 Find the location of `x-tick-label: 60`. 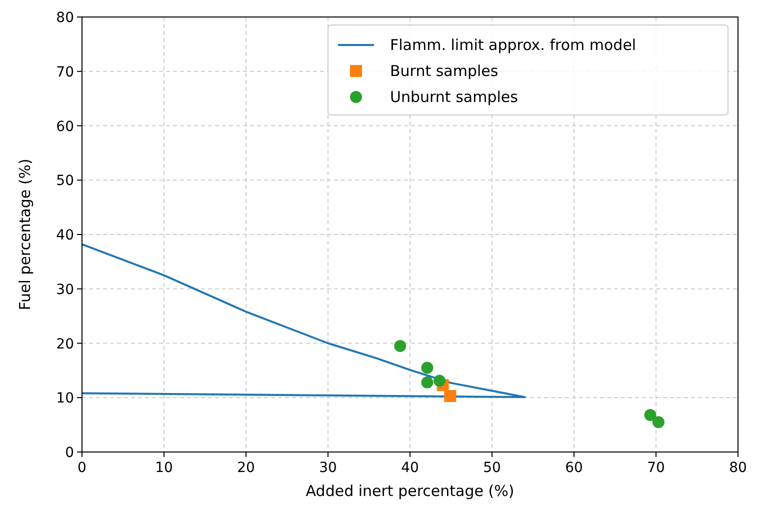

x-tick-label: 60 is located at coordinates (574, 468).